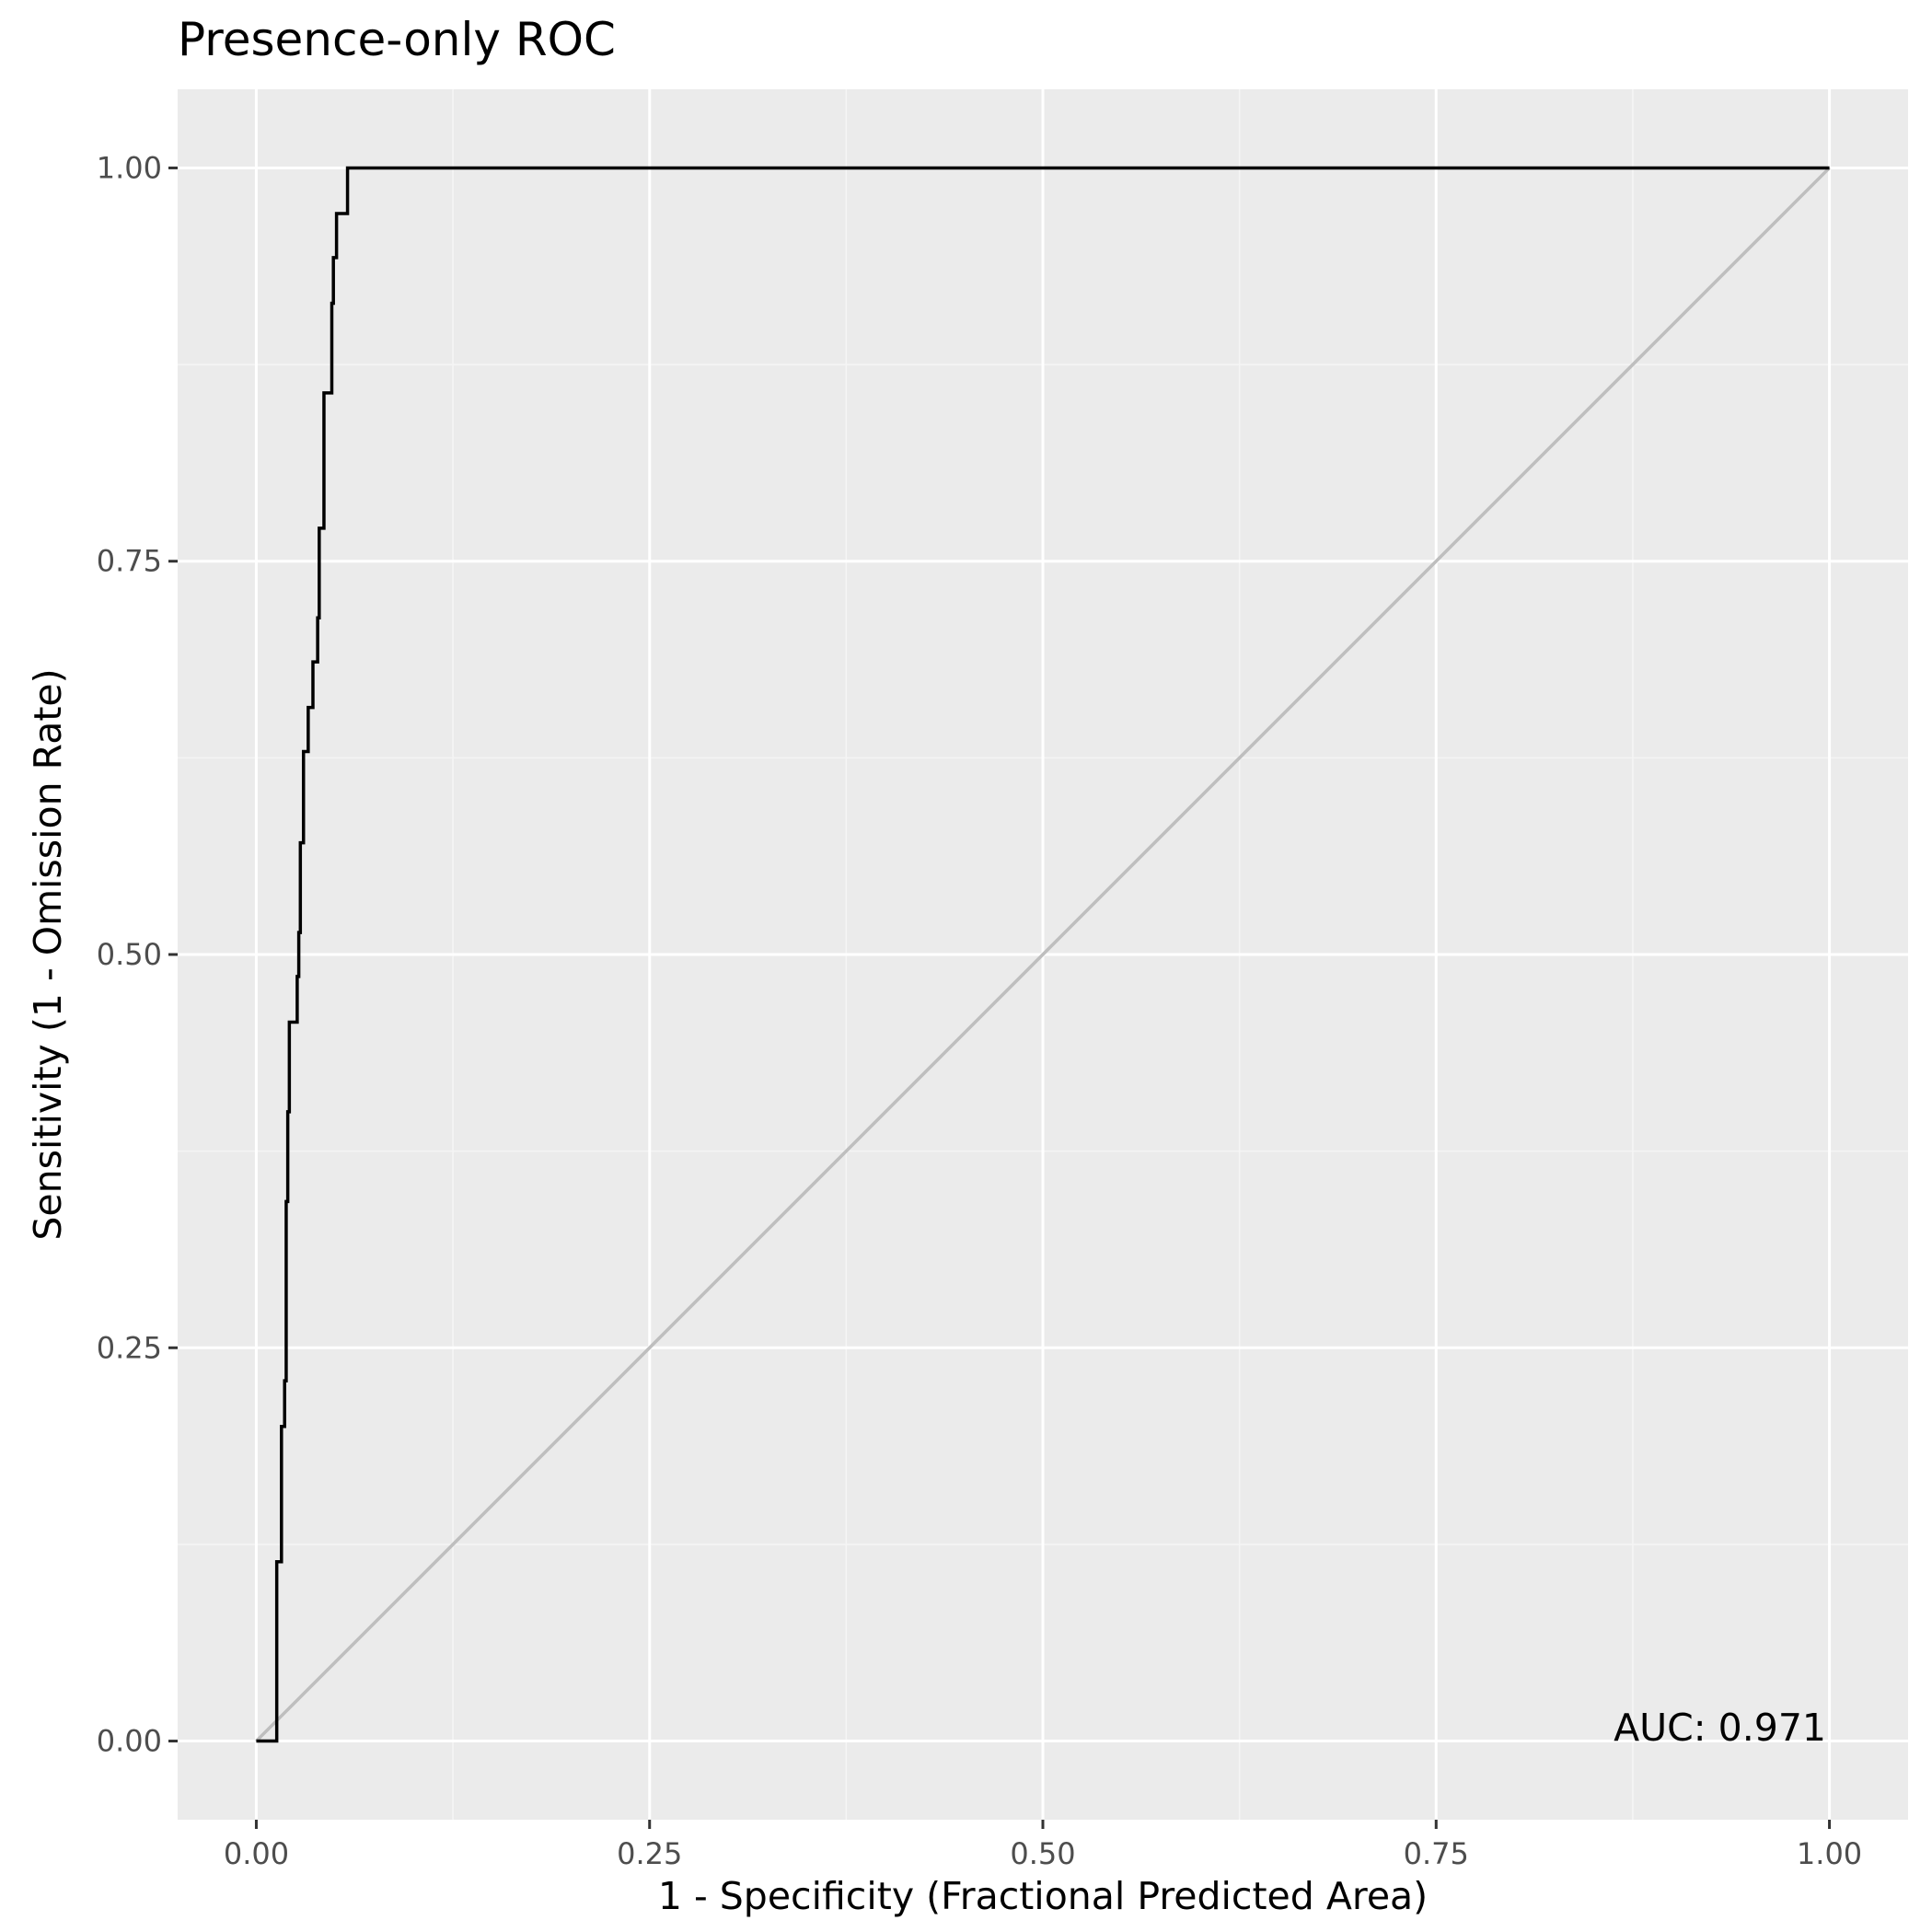 This screenshot has height=1932, width=1932. Describe the element at coordinates (1042, 1854) in the screenshot. I see `x-tick-label: 0.50` at that location.